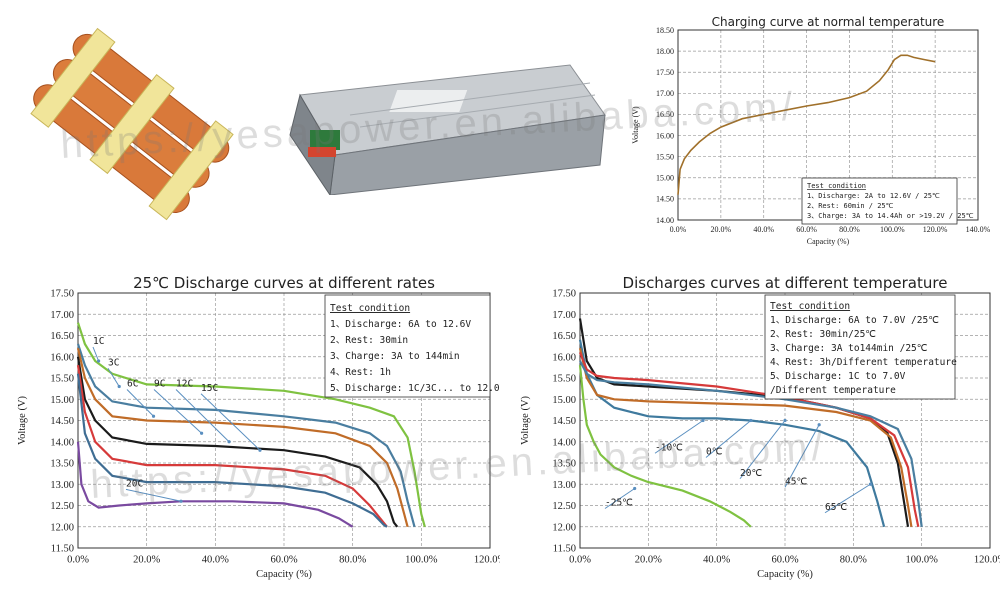 The width and height of the screenshot is (1000, 597). I want to click on battery-cells-image, so click(132, 124).